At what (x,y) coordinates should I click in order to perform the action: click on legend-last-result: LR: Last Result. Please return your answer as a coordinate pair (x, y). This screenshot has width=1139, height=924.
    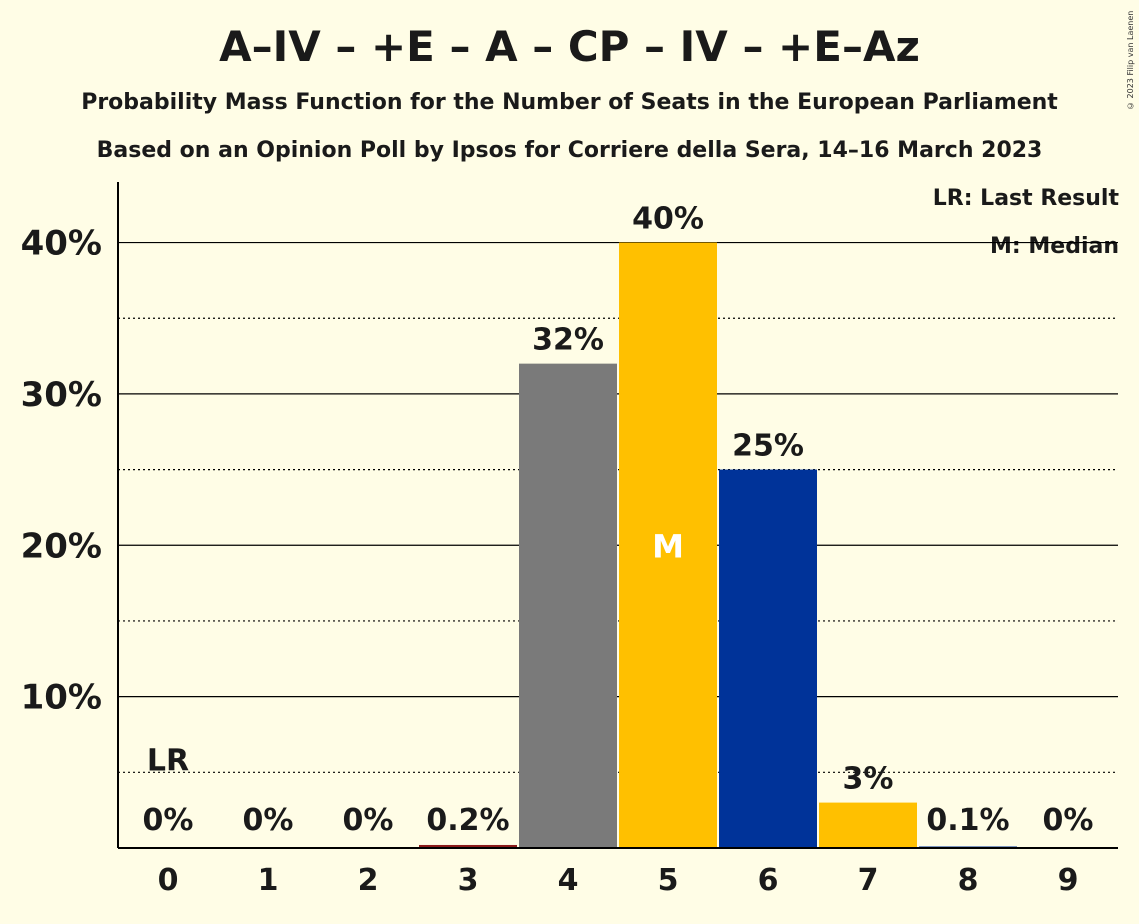
    Looking at the image, I should click on (1025, 198).